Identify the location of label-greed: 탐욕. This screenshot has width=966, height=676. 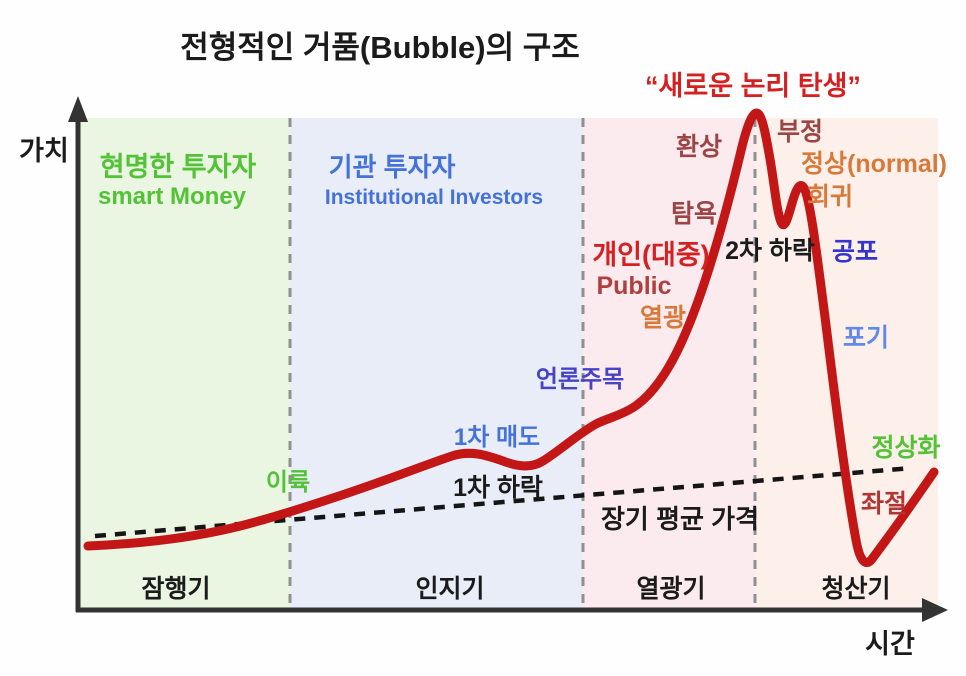
(694, 214).